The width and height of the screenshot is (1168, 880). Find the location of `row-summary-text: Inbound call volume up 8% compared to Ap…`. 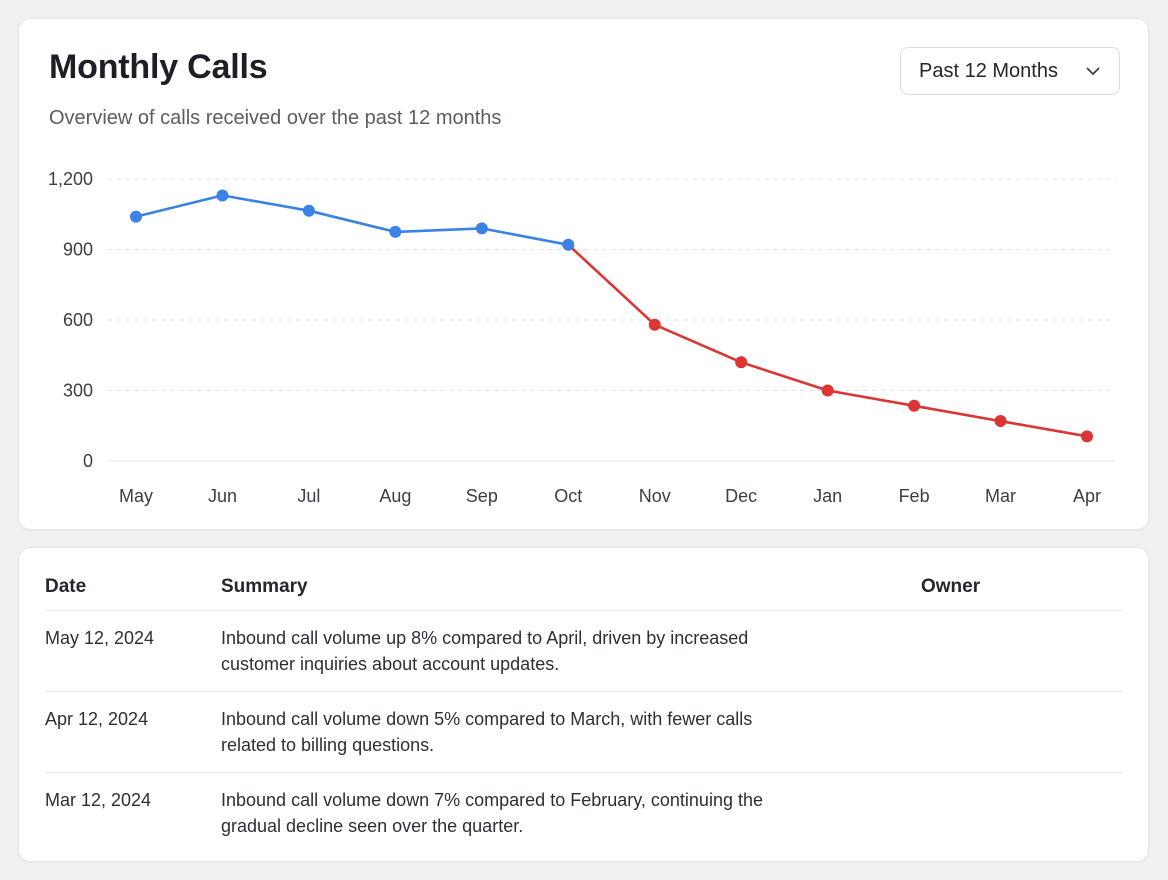

row-summary-text: Inbound call volume up 8% compared to Ap… is located at coordinates (485, 651).